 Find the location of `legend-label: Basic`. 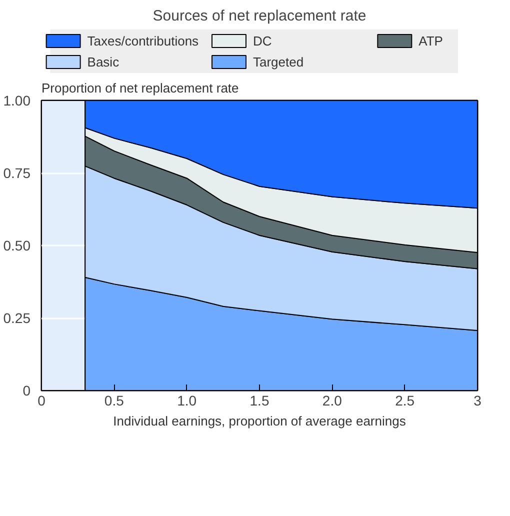

legend-label: Basic is located at coordinates (103, 62).